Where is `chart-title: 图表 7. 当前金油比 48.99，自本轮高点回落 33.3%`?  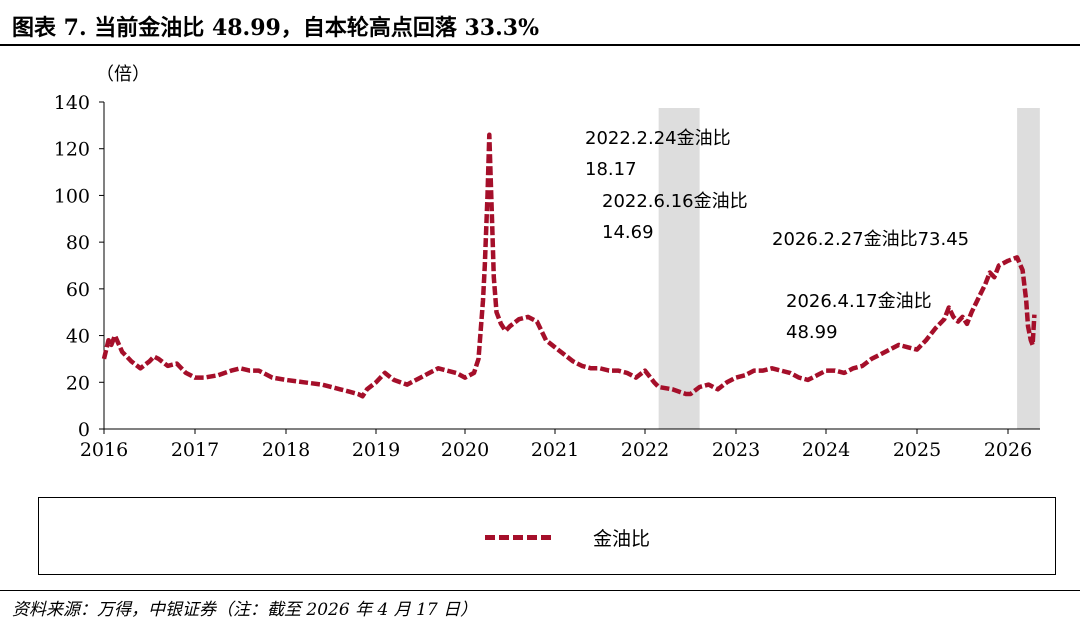 chart-title: 图表 7. 当前金油比 48.99，自本轮高点回落 33.3% is located at coordinates (275, 28).